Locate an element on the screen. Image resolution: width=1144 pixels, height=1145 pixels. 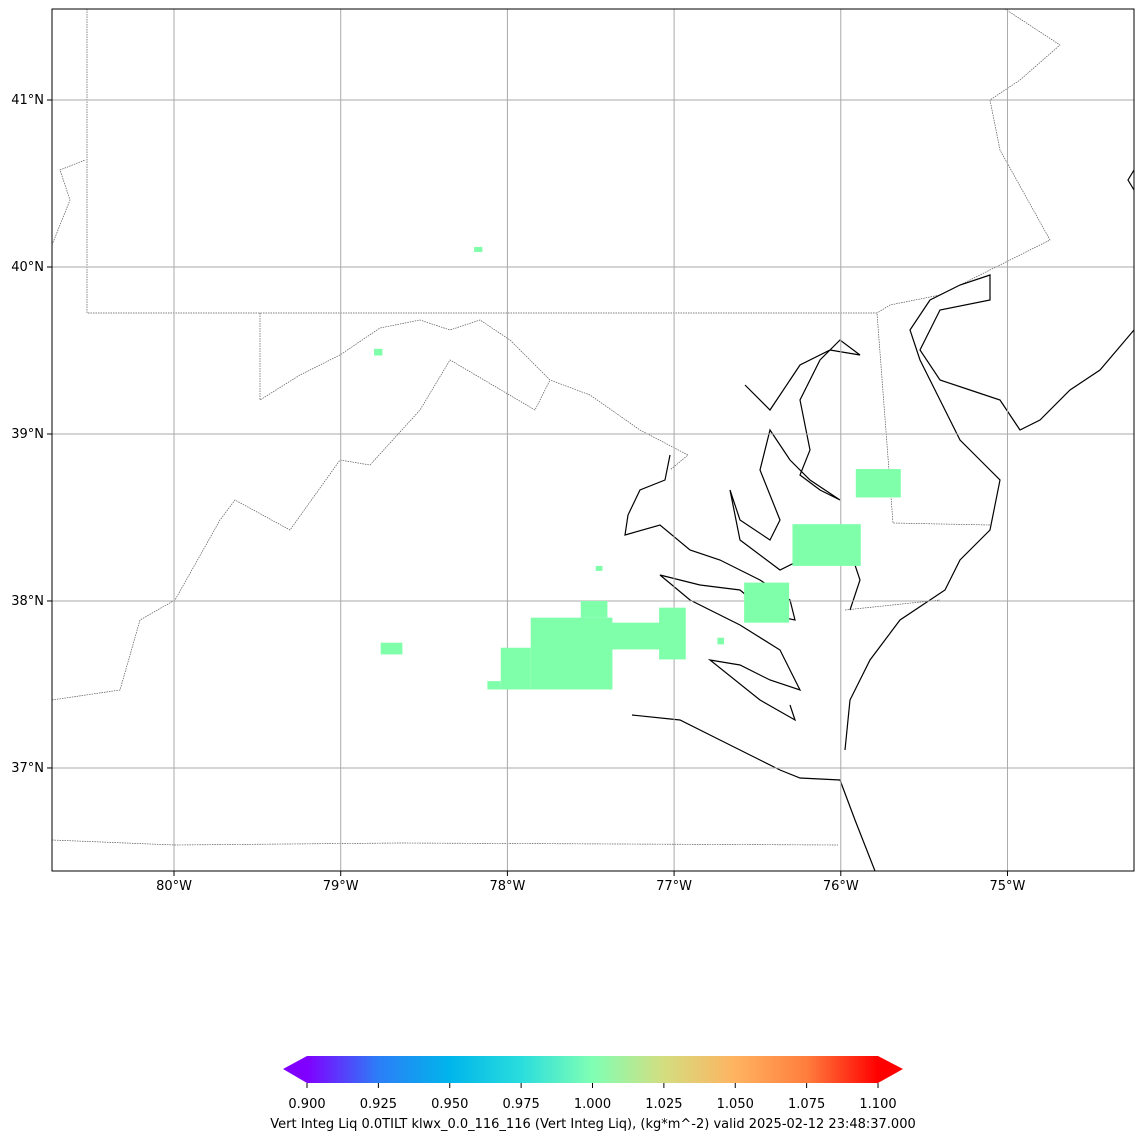
y-tick-label: 40°N is located at coordinates (27, 267).